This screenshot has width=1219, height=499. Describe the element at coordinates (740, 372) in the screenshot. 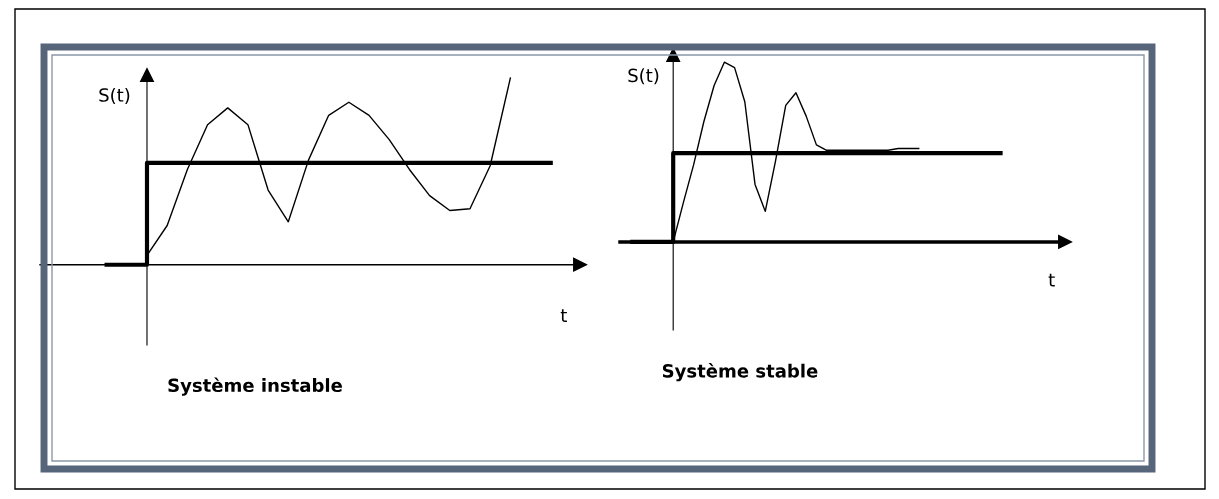

I see `text: Système stable` at that location.